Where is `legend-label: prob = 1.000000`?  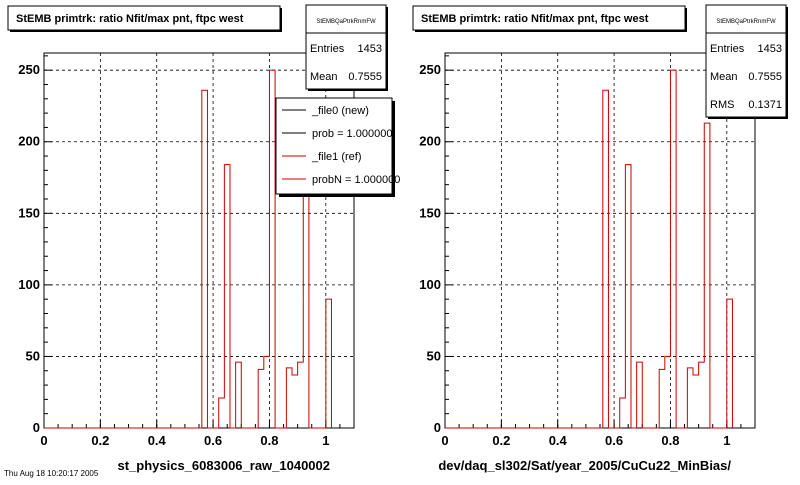
legend-label: prob = 1.000000 is located at coordinates (352, 134).